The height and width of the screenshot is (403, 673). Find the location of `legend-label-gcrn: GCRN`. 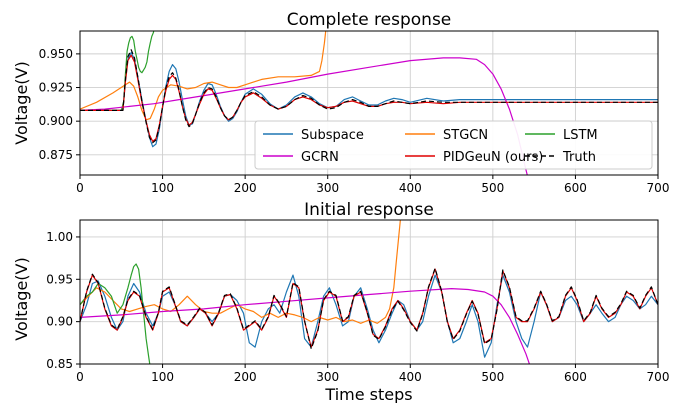

legend-label-gcrn: GCRN is located at coordinates (320, 157).